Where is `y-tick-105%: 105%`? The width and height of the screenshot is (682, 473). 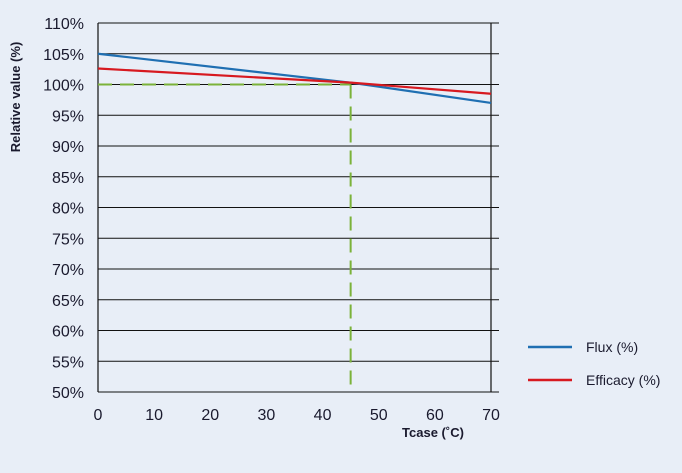
y-tick-105%: 105% is located at coordinates (63, 55).